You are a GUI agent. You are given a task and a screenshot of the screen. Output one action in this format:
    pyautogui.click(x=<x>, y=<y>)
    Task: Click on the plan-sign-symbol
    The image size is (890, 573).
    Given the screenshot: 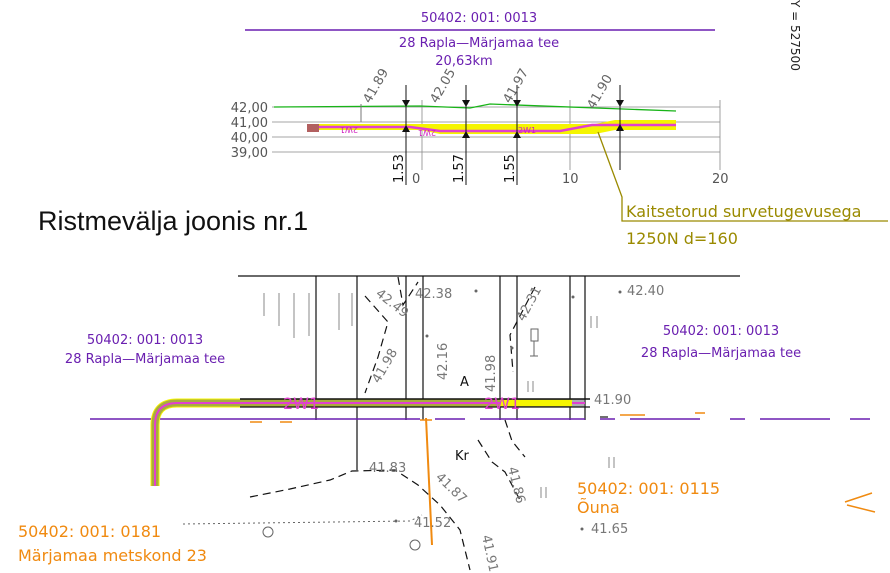 What is the action you would take?
    pyautogui.click(x=534, y=335)
    